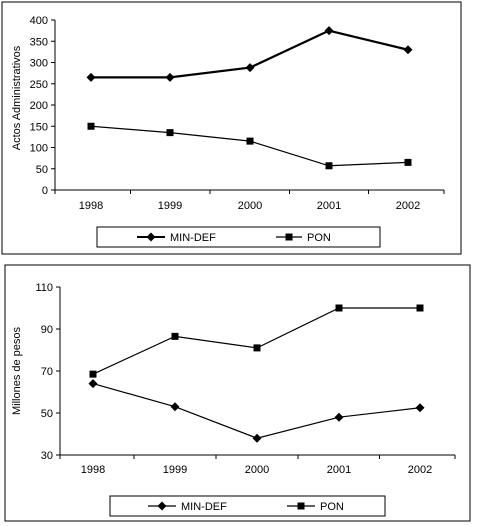 This screenshot has width=480, height=526. What do you see at coordinates (234, 238) in the screenshot?
I see `chart1-legend-entries: MIN-DEF PON` at bounding box center [234, 238].